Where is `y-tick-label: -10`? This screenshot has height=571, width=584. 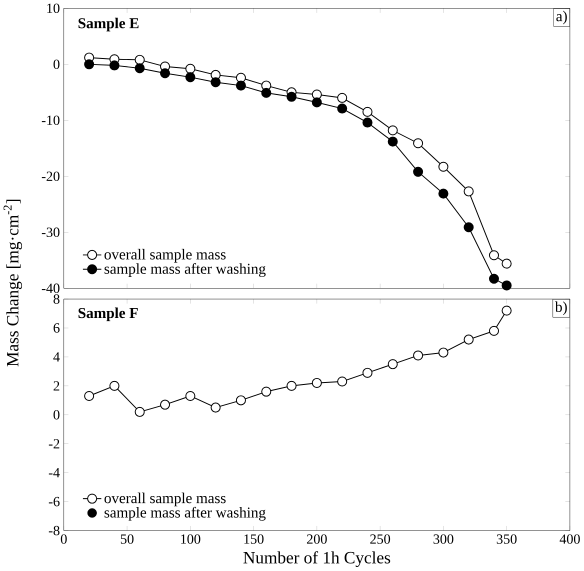 y-tick-label: -10 is located at coordinates (51, 121).